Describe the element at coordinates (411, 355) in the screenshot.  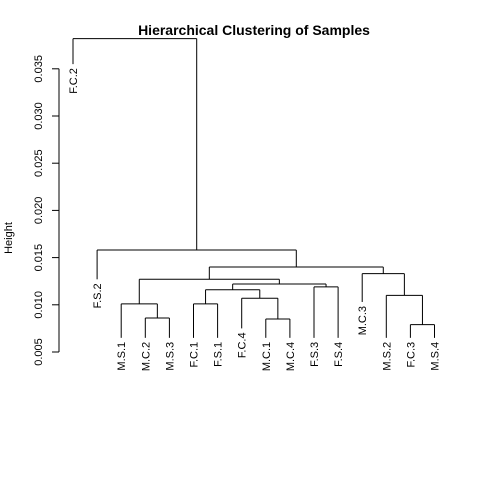
I see `leaf-label: F.C.3` at that location.